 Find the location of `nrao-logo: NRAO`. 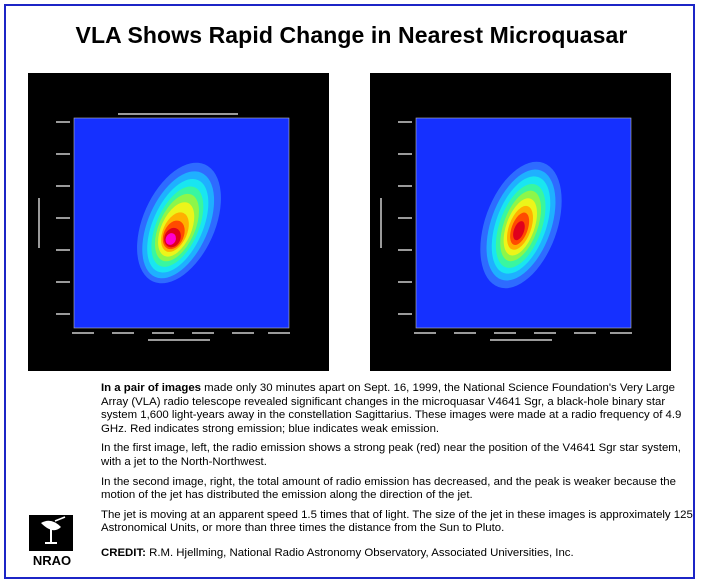

nrao-logo: NRAO is located at coordinates (52, 541).